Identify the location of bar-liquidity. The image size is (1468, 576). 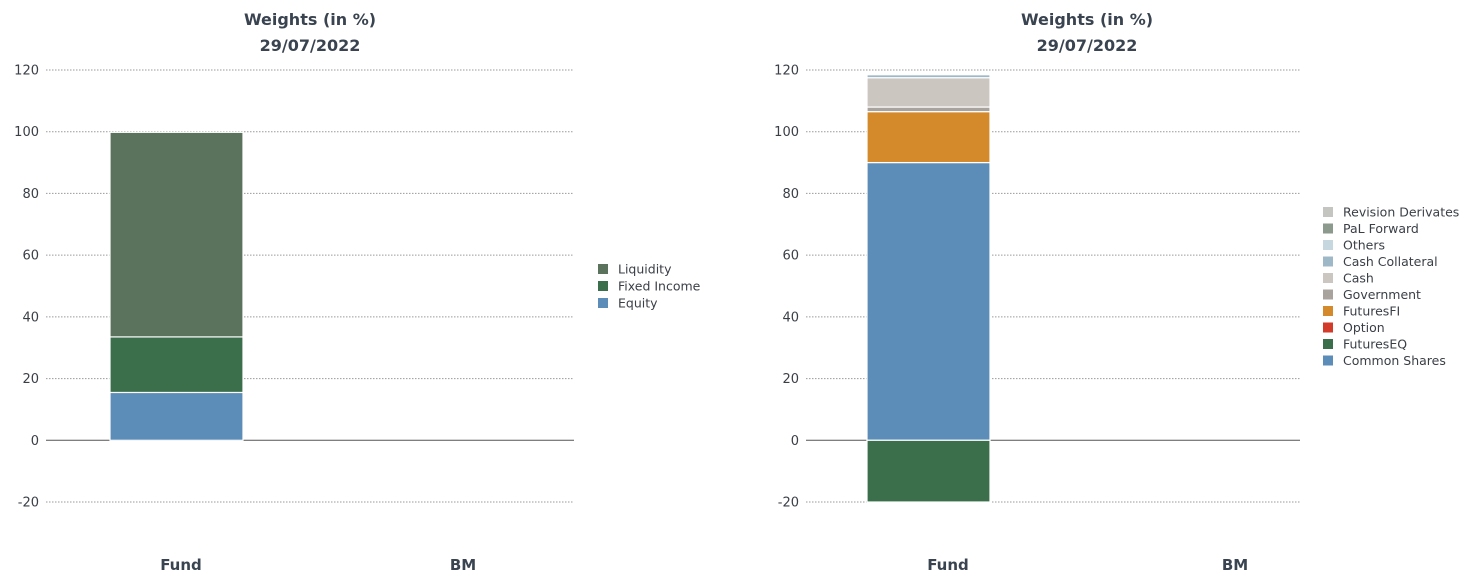
(176, 234).